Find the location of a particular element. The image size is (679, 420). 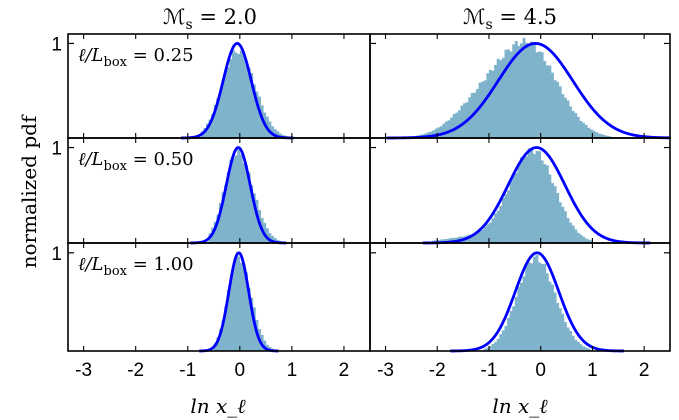

row-label: ℓ/Lbox = 0.50 is located at coordinates (136, 161).